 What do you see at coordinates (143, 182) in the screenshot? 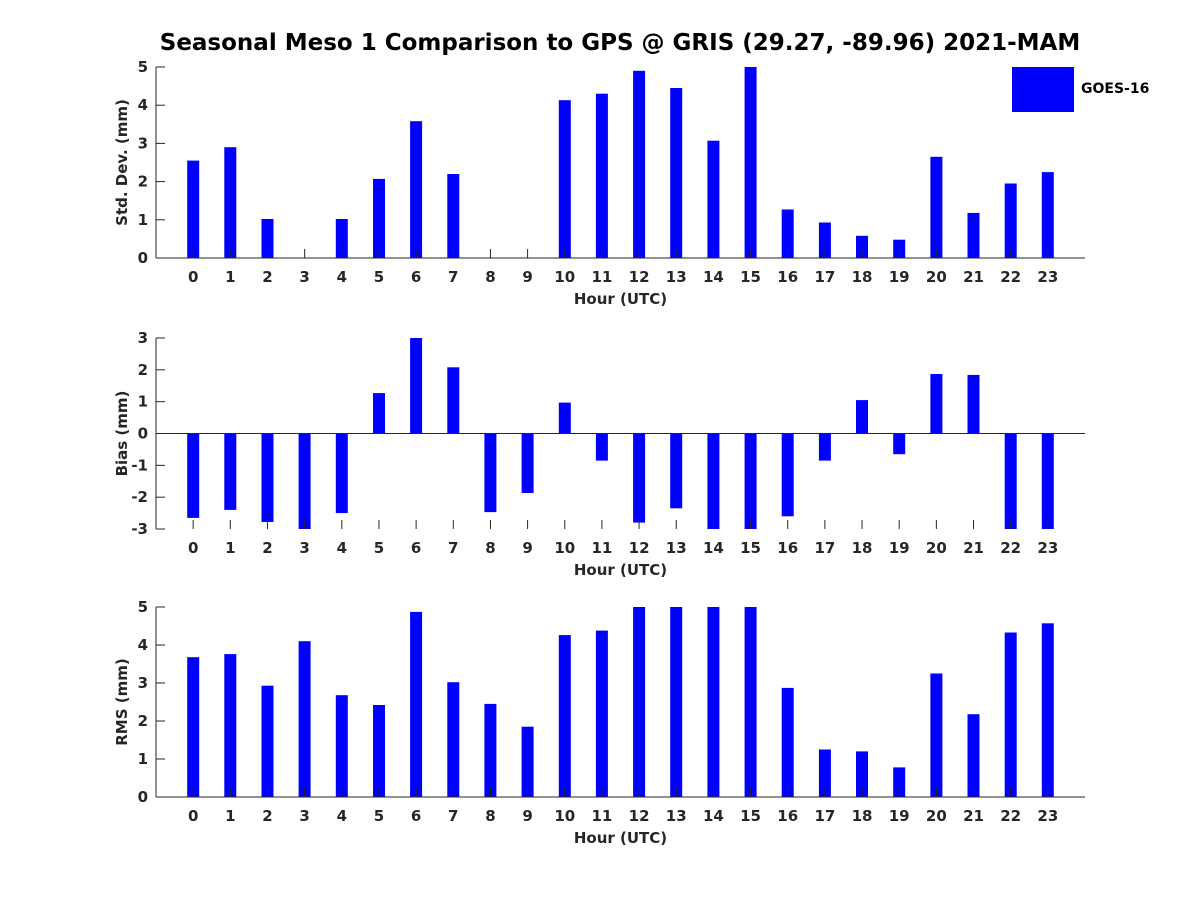
I see `std-ytick-label-2: 2` at bounding box center [143, 182].